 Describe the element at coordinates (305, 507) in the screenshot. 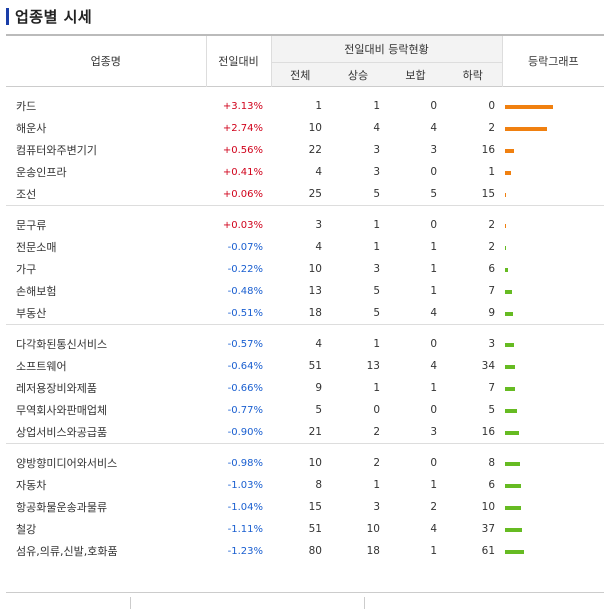

I see `table-row: 항공화물운송과물류 -1.04% 15 3 2 10` at that location.